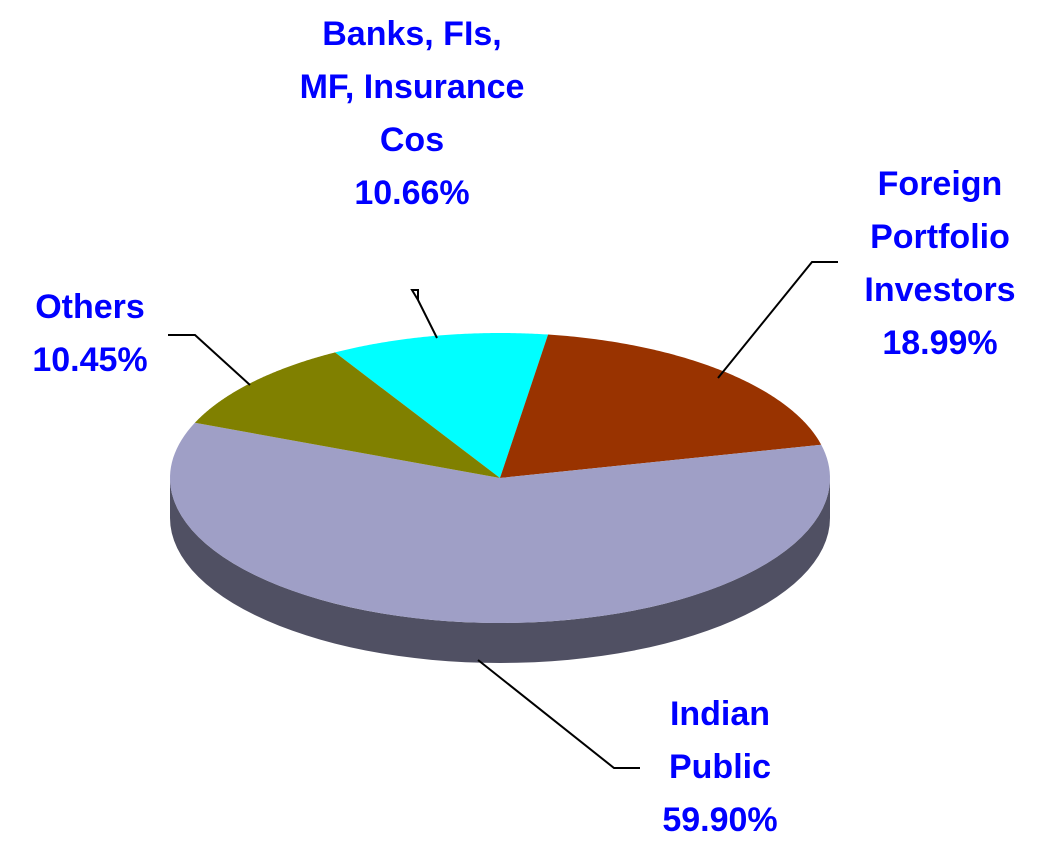 Image resolution: width=1040 pixels, height=847 pixels. What do you see at coordinates (720, 820) in the screenshot?
I see `value-label: 59.90%` at bounding box center [720, 820].